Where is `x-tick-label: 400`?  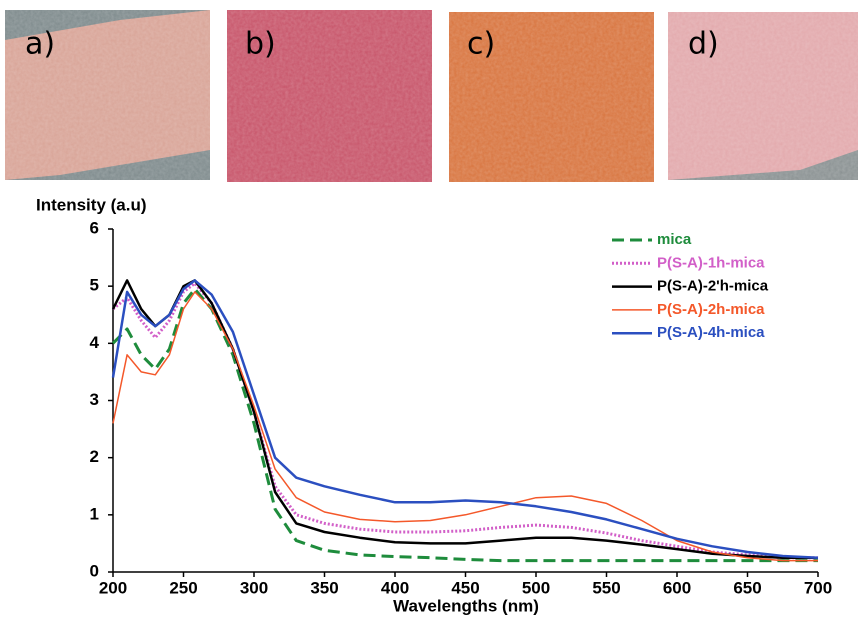 x-tick-label: 400 is located at coordinates (395, 587).